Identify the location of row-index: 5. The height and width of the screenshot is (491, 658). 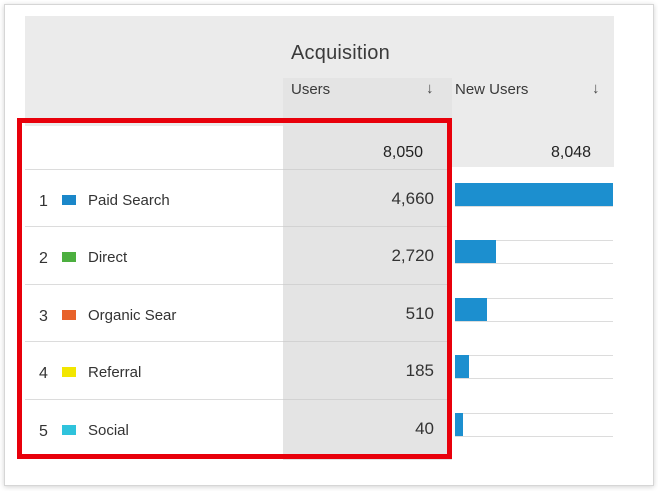
(43, 431).